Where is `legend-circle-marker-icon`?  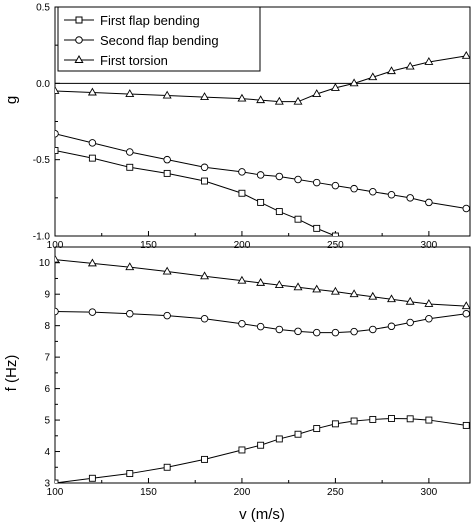 legend-circle-marker-icon is located at coordinates (79, 40).